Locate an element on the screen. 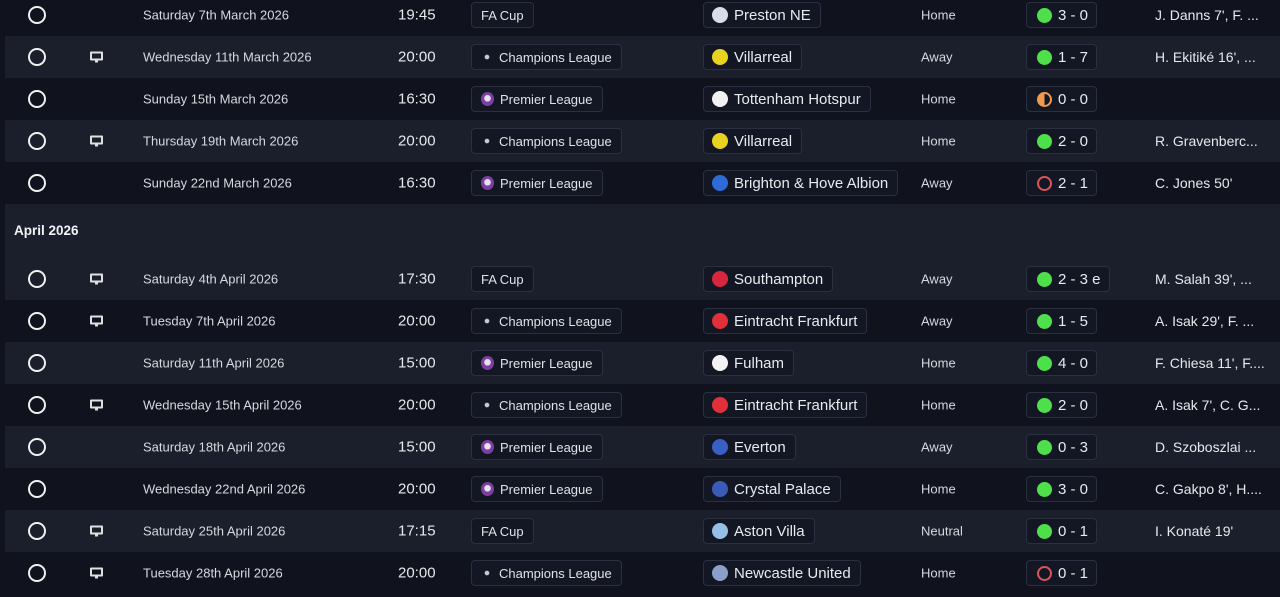  competition-name: FA Cup is located at coordinates (502, 531).